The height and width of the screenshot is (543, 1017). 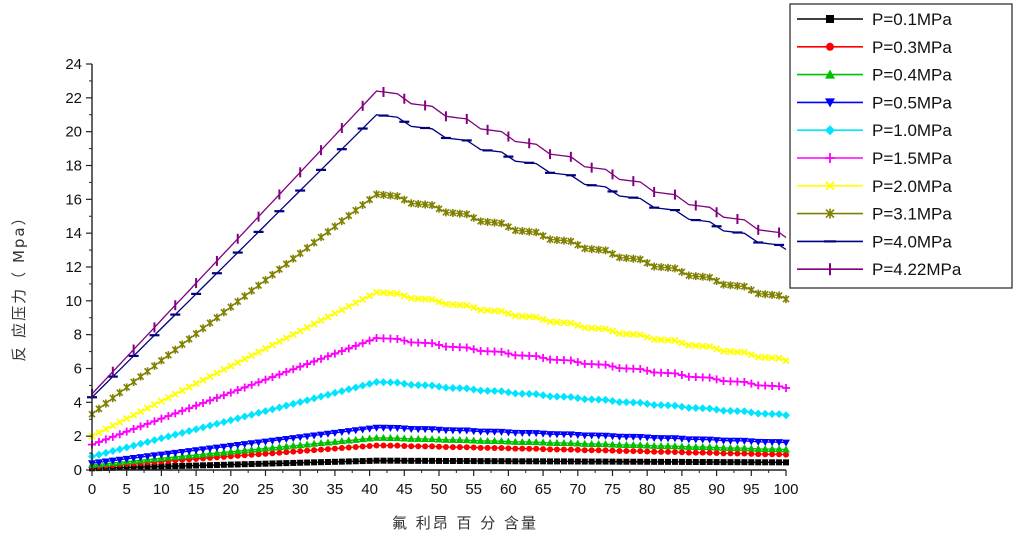 I want to click on y-tick-label: 6, so click(x=78, y=369).